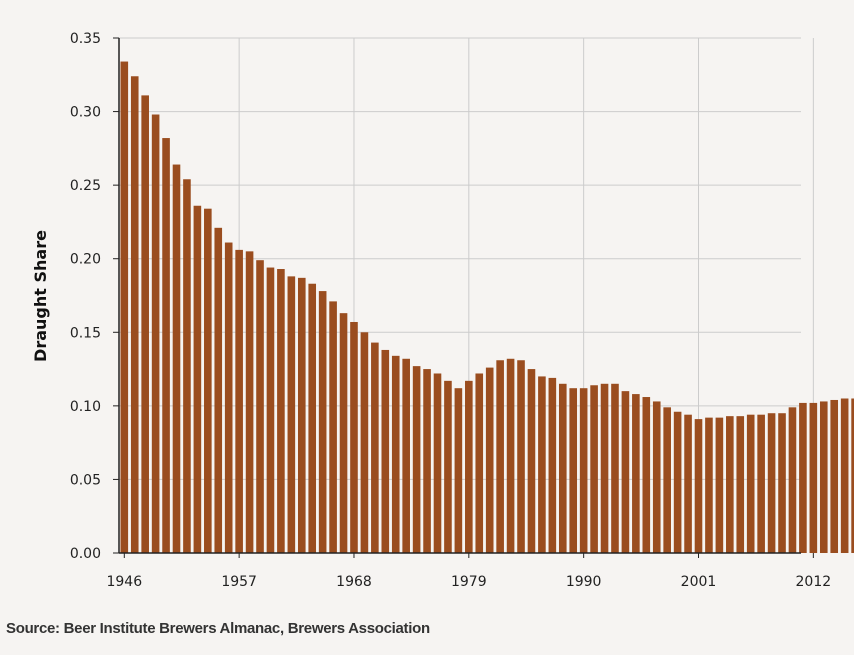 The image size is (854, 655). I want to click on bar-2008, so click(771, 483).